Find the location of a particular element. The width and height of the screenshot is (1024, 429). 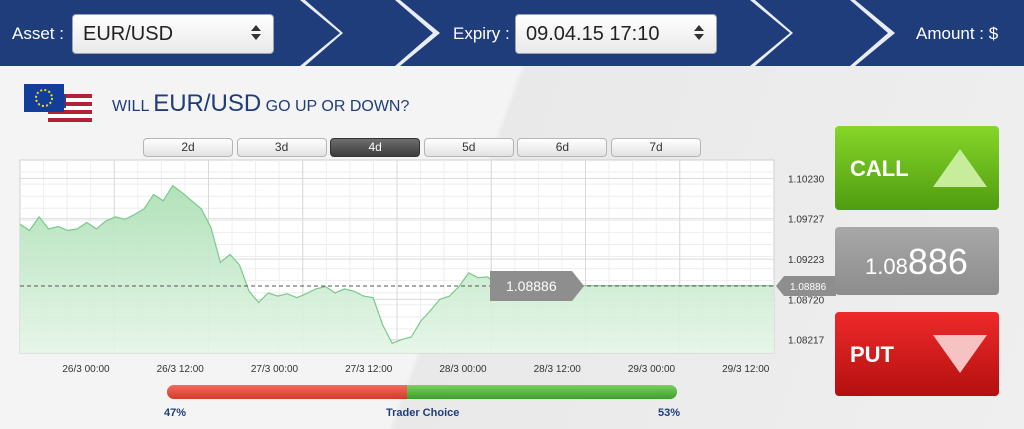

x-tick-label: 27/3 12:00 is located at coordinates (369, 369).